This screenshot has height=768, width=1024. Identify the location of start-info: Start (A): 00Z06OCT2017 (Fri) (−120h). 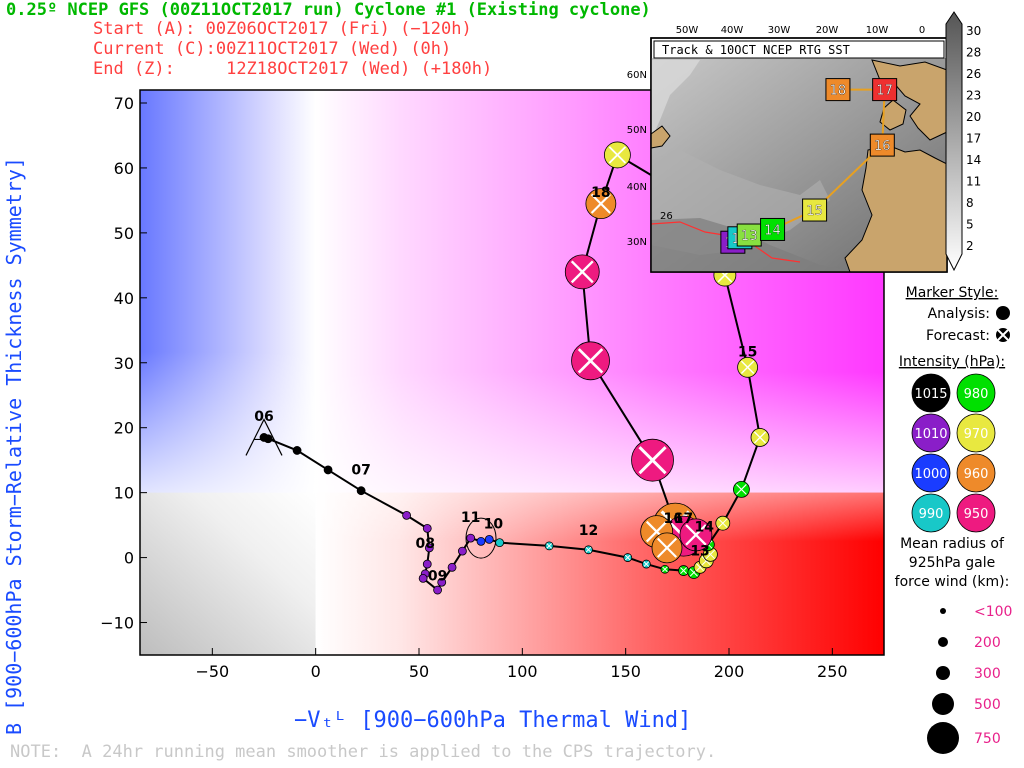
(282, 29).